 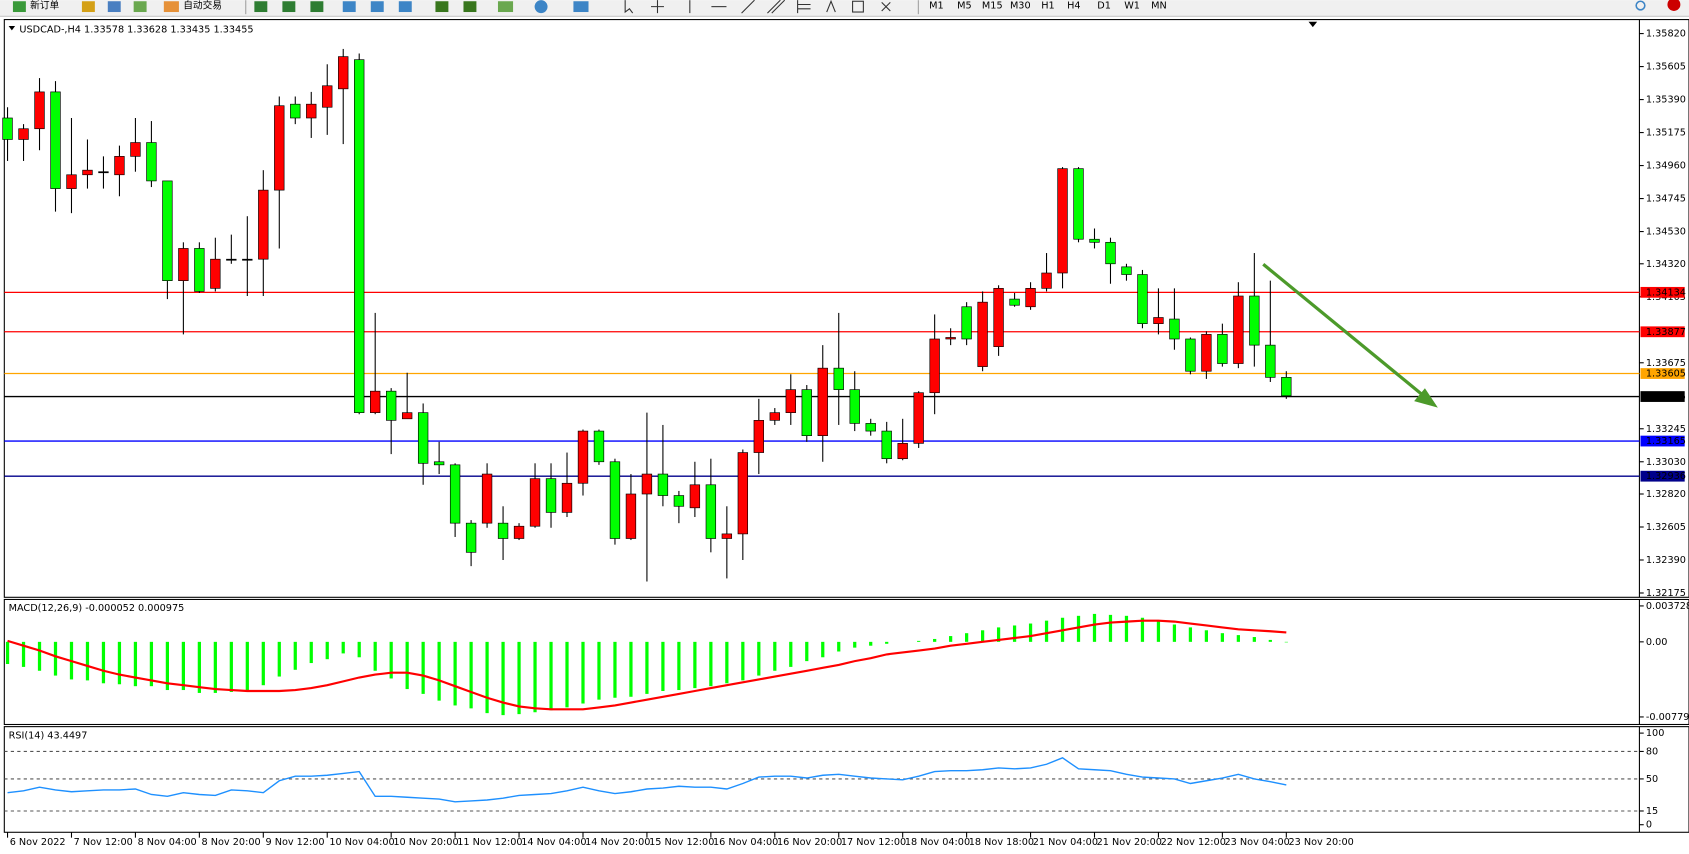 I want to click on y-tick-label: 1.34320, so click(x=1666, y=264).